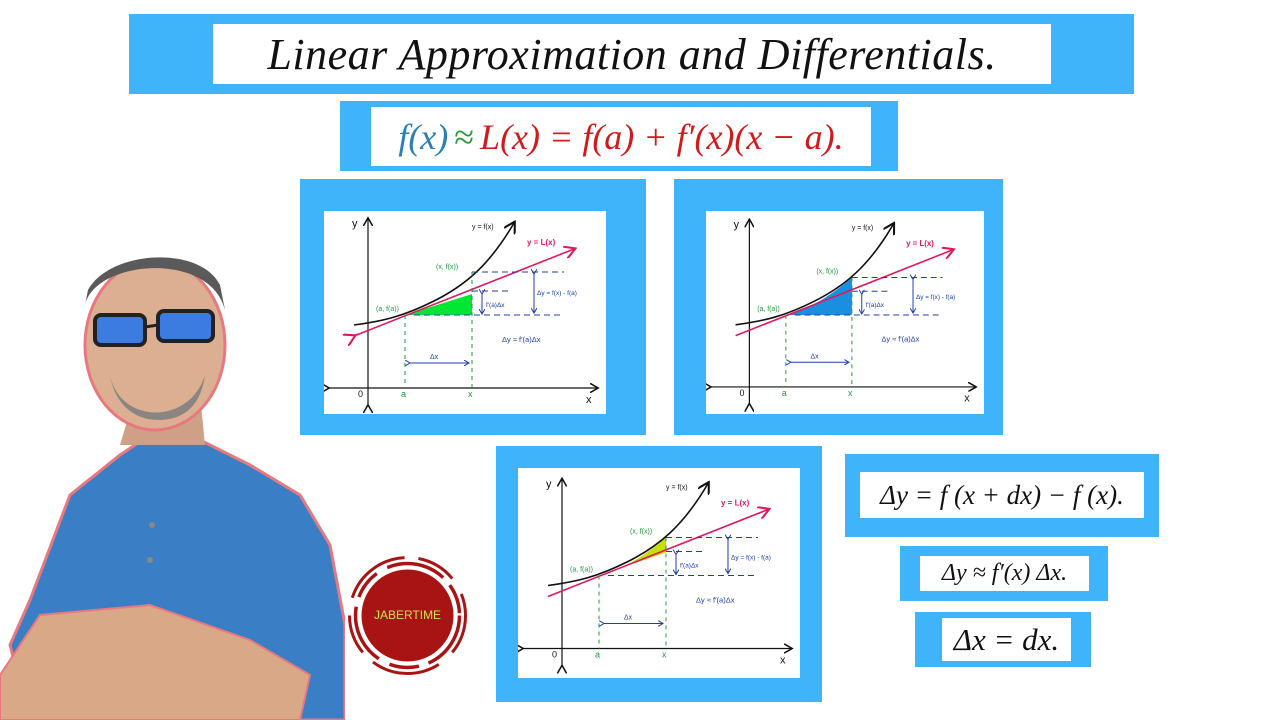 The image size is (1280, 720). I want to click on formula-dy: Δy = f (x + dx) − f (x)., so click(1002, 494).